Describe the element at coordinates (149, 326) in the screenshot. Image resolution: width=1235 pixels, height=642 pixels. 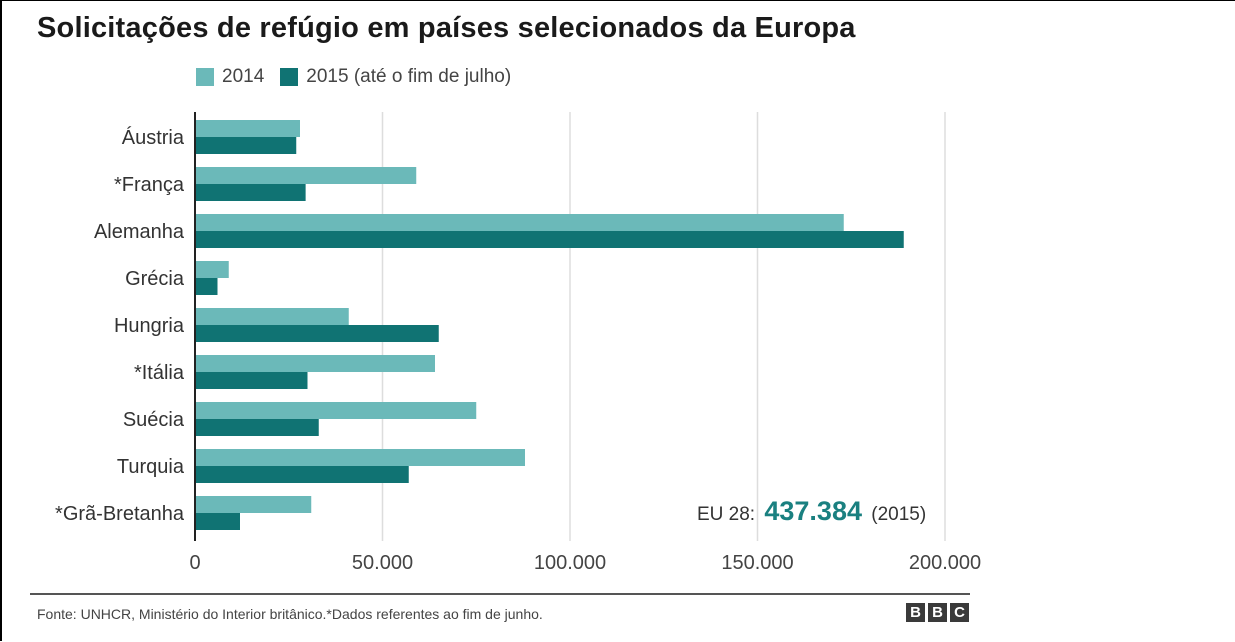
I see `category-label: Hungria` at that location.